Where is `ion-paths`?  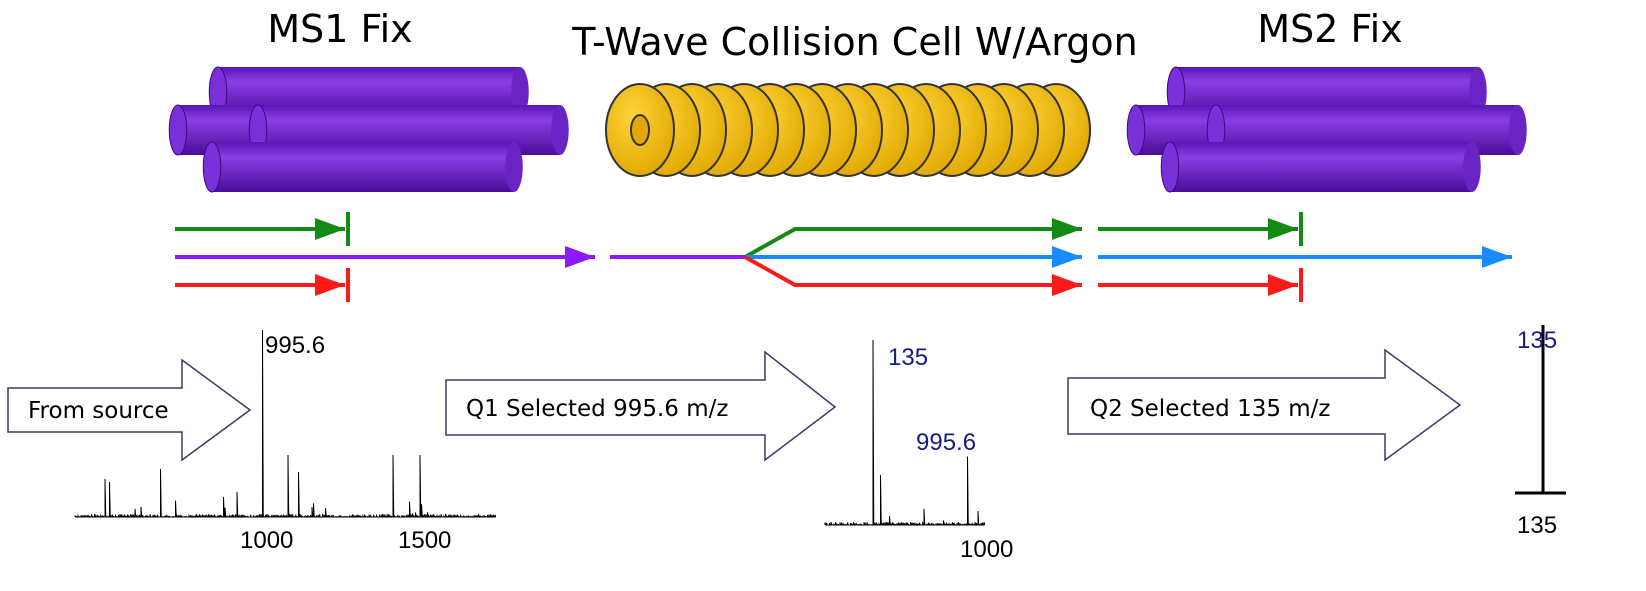 ion-paths is located at coordinates (843, 257).